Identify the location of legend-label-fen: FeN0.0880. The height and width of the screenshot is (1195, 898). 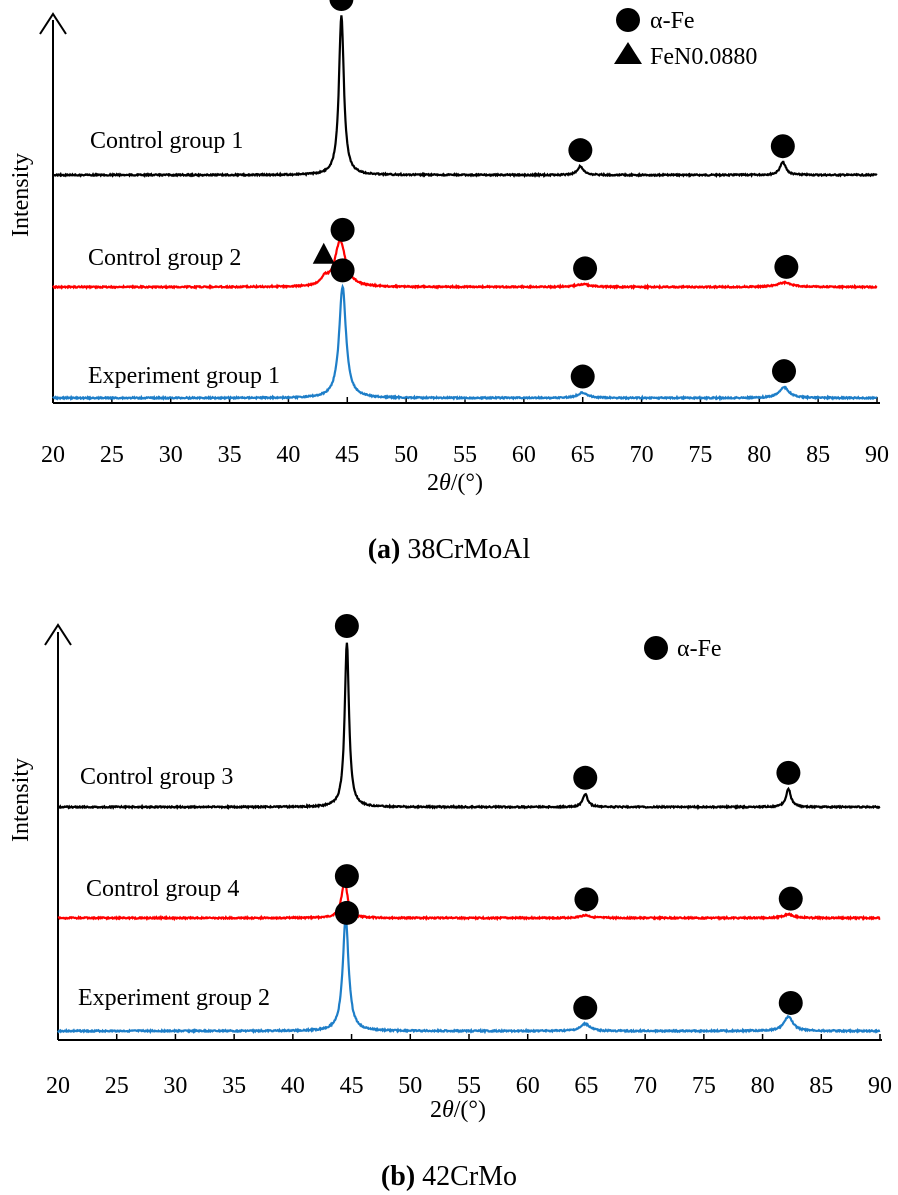
(703, 57).